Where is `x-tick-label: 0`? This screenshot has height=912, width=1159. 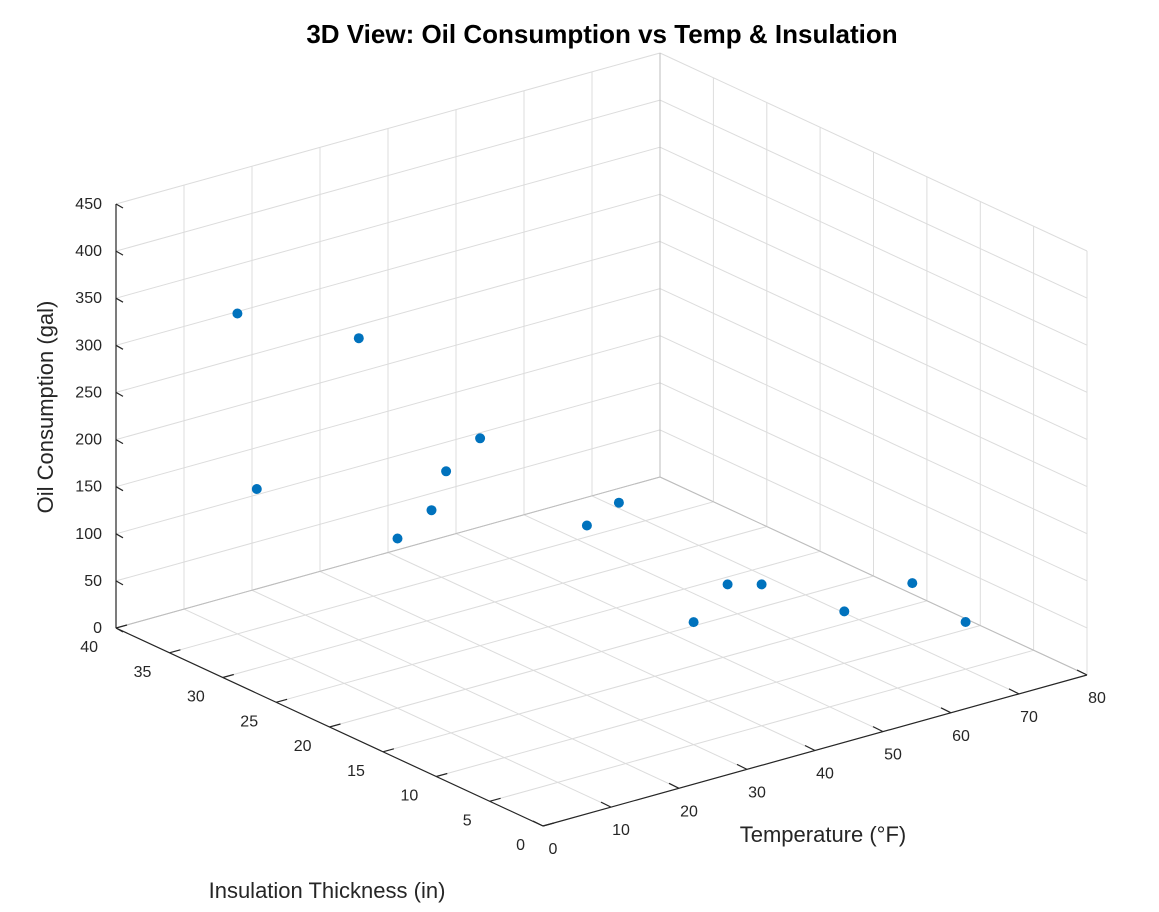
x-tick-label: 0 is located at coordinates (553, 849).